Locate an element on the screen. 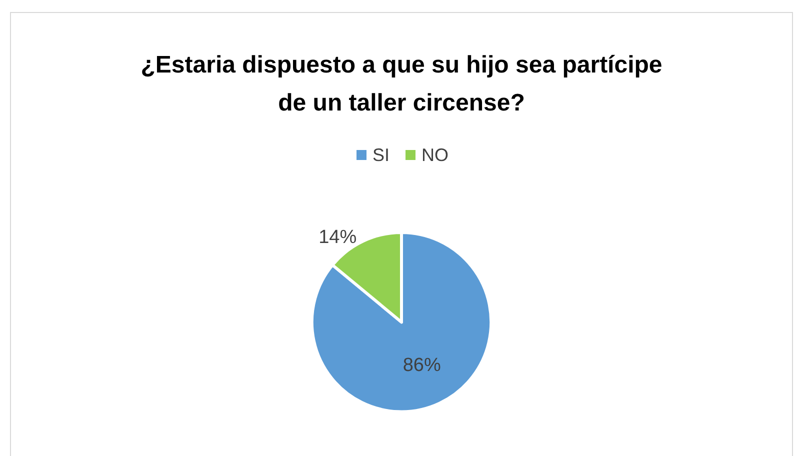  data-label: 86% is located at coordinates (421, 365).